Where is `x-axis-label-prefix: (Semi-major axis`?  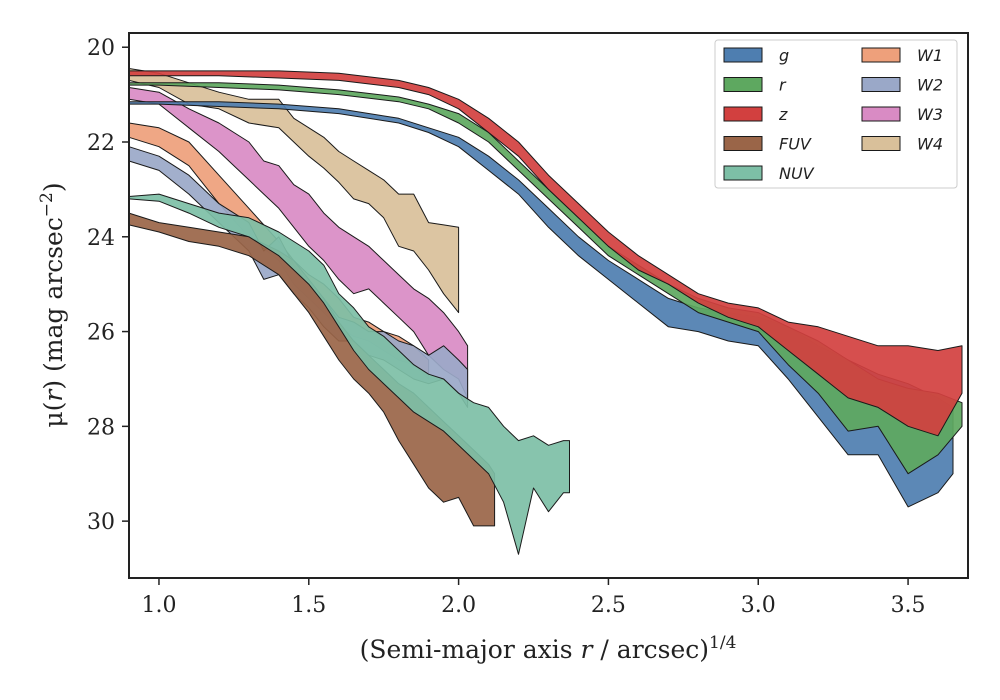 x-axis-label-prefix: (Semi-major axis is located at coordinates (470, 649).